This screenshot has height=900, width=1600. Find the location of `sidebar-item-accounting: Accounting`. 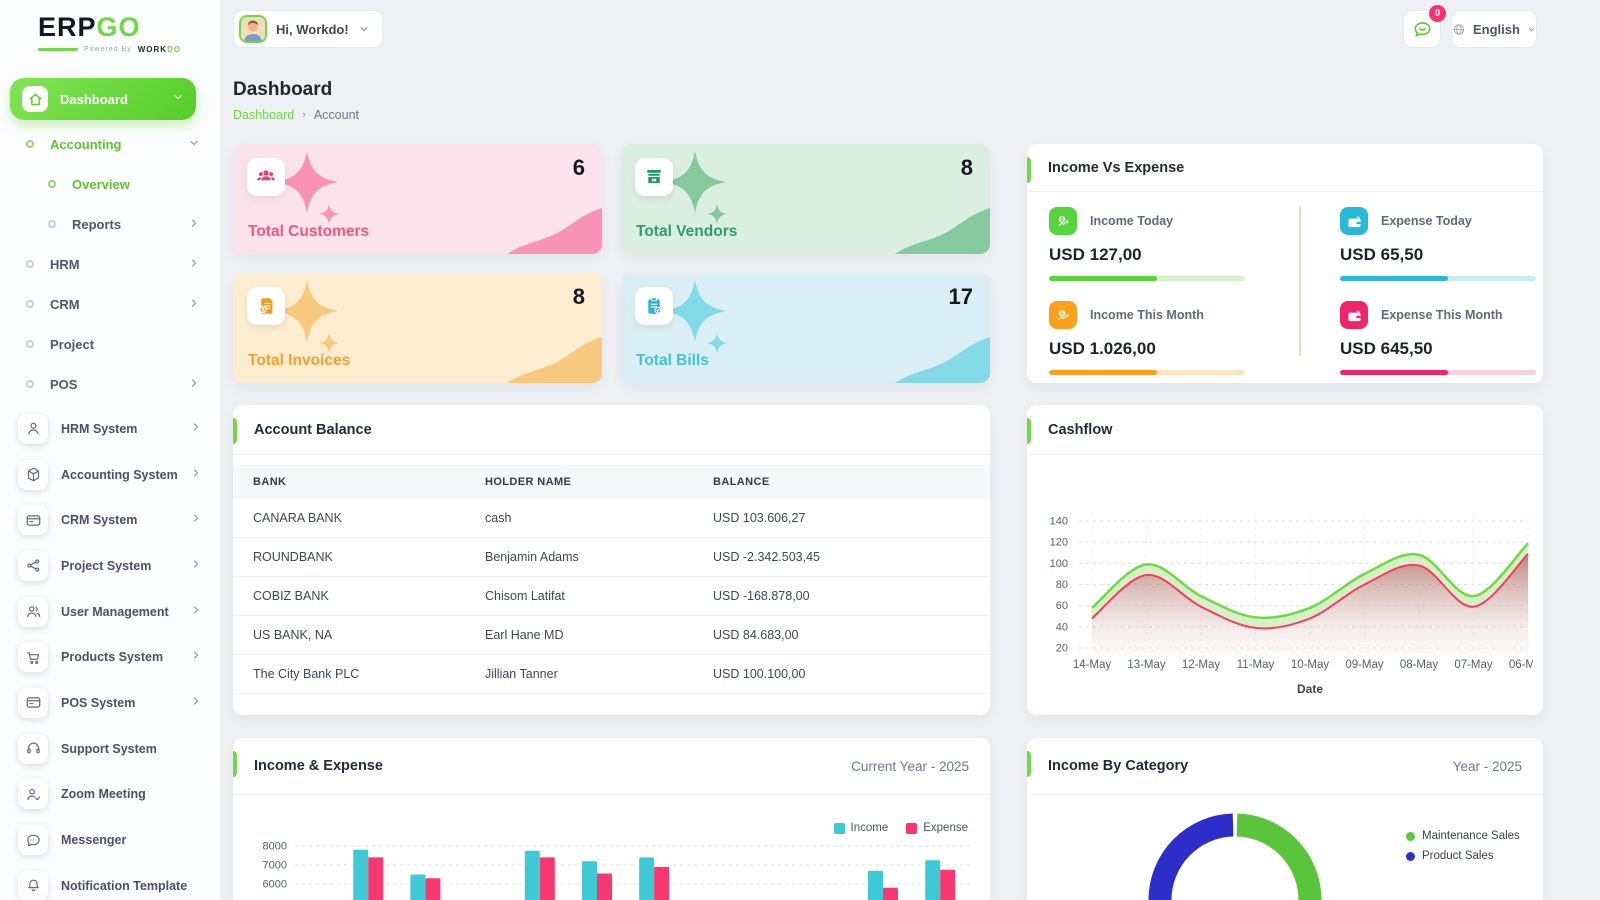

sidebar-item-accounting: Accounting is located at coordinates (110, 144).